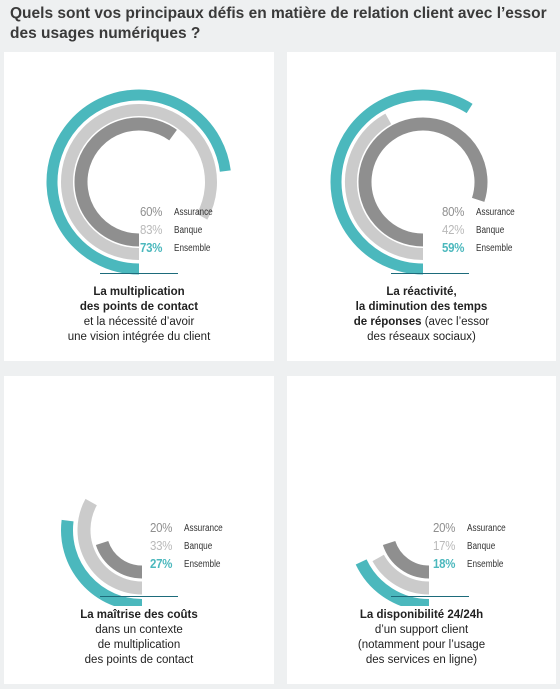 The image size is (560, 689). What do you see at coordinates (139, 630) in the screenshot?
I see `description-line: dans un contexte` at bounding box center [139, 630].